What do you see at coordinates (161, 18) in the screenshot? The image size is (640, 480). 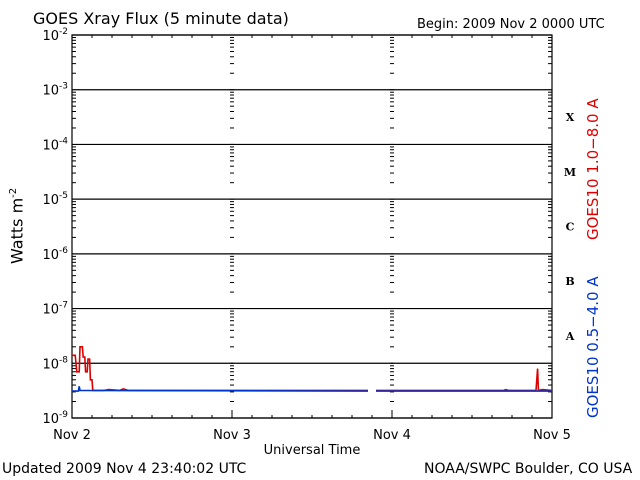 I see `chart-title: GOES Xray Flux (5 minute data)` at bounding box center [161, 18].